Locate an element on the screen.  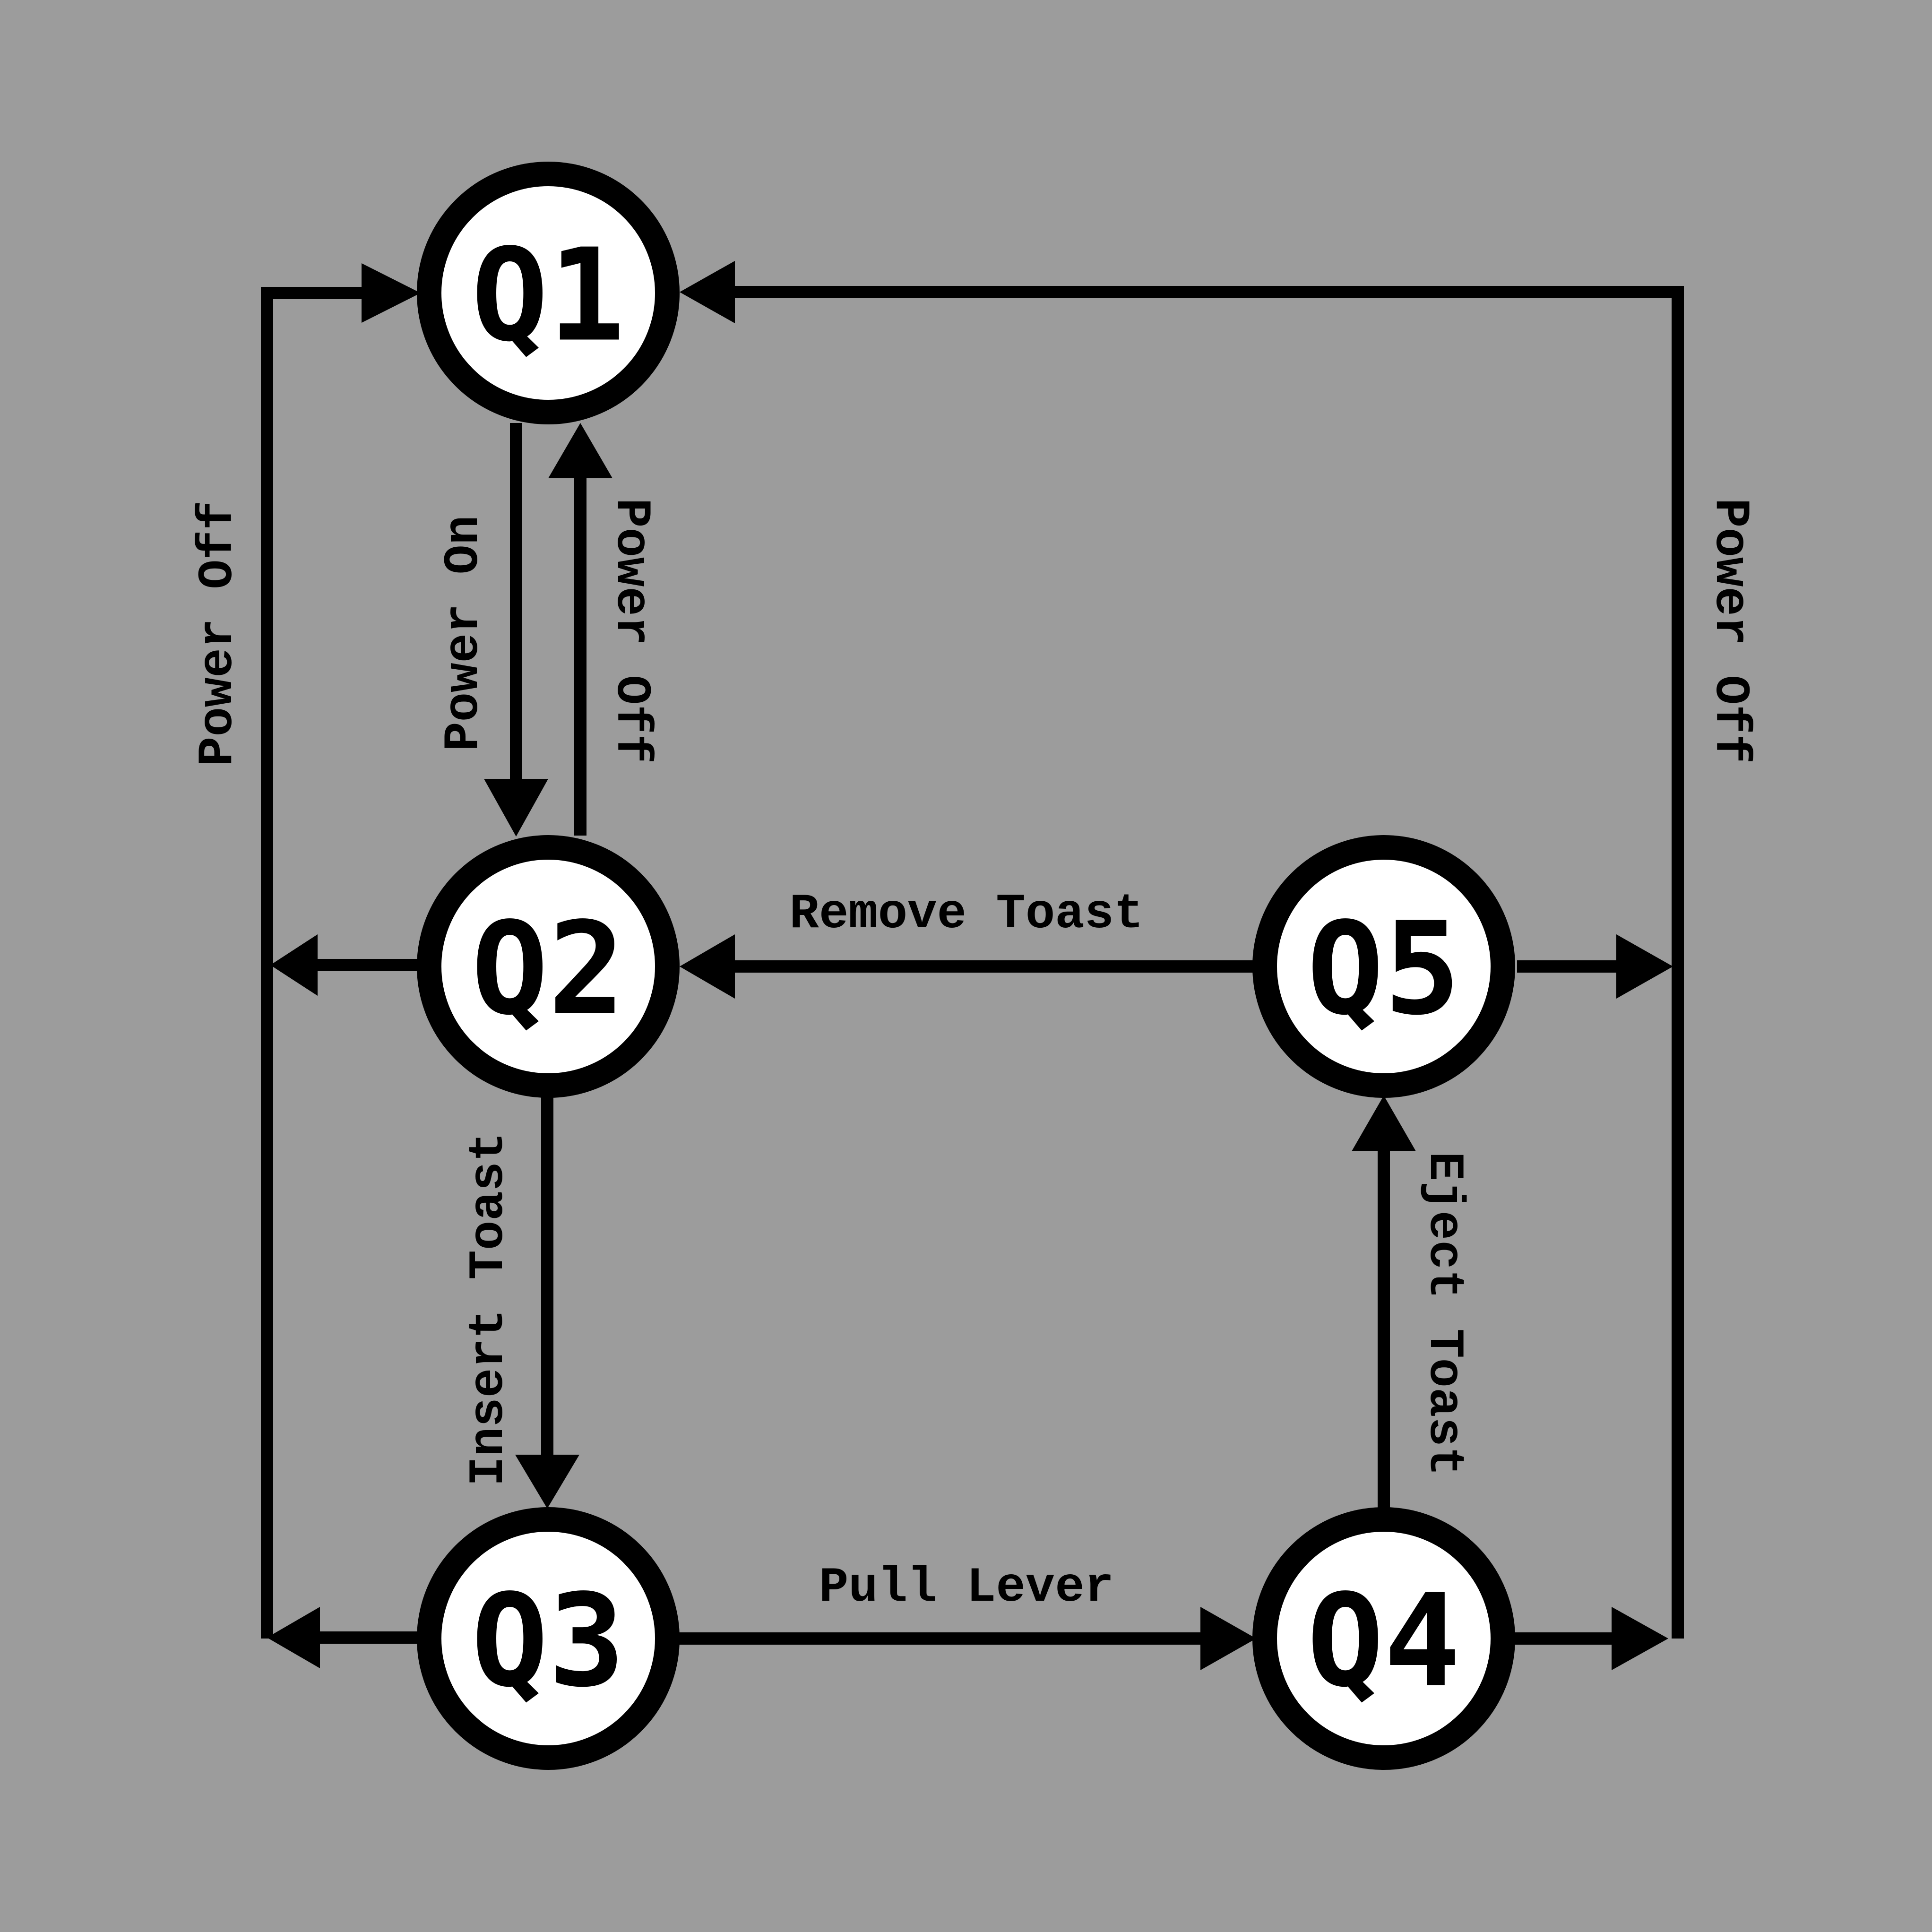
state-label-q5: Q5 is located at coordinates (1383, 970).